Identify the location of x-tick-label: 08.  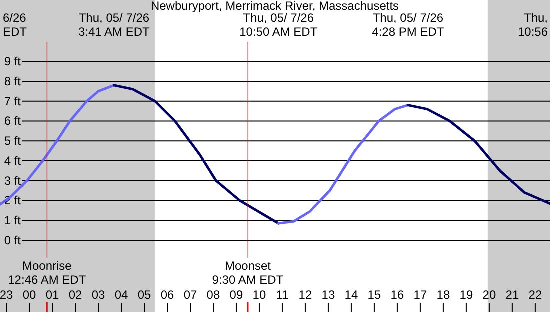
(213, 295).